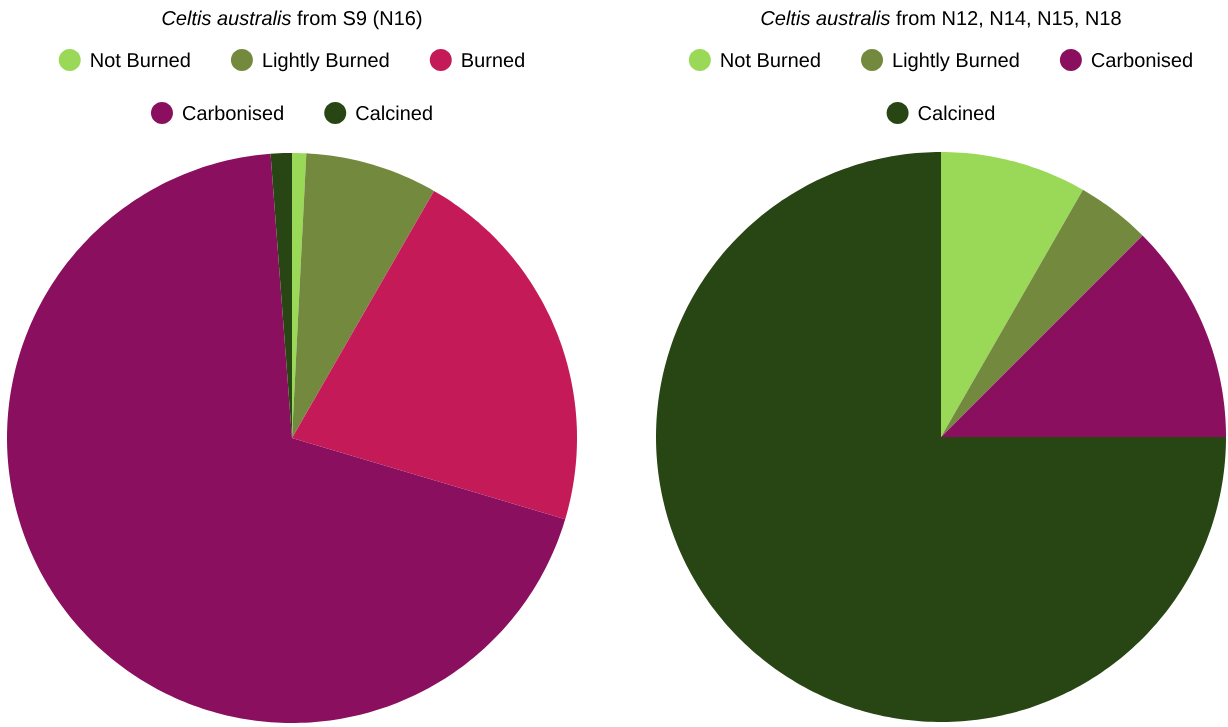 The width and height of the screenshot is (1228, 727). I want to click on chart-title: Celtis australis from N12, N14, N15, N18, so click(941, 19).